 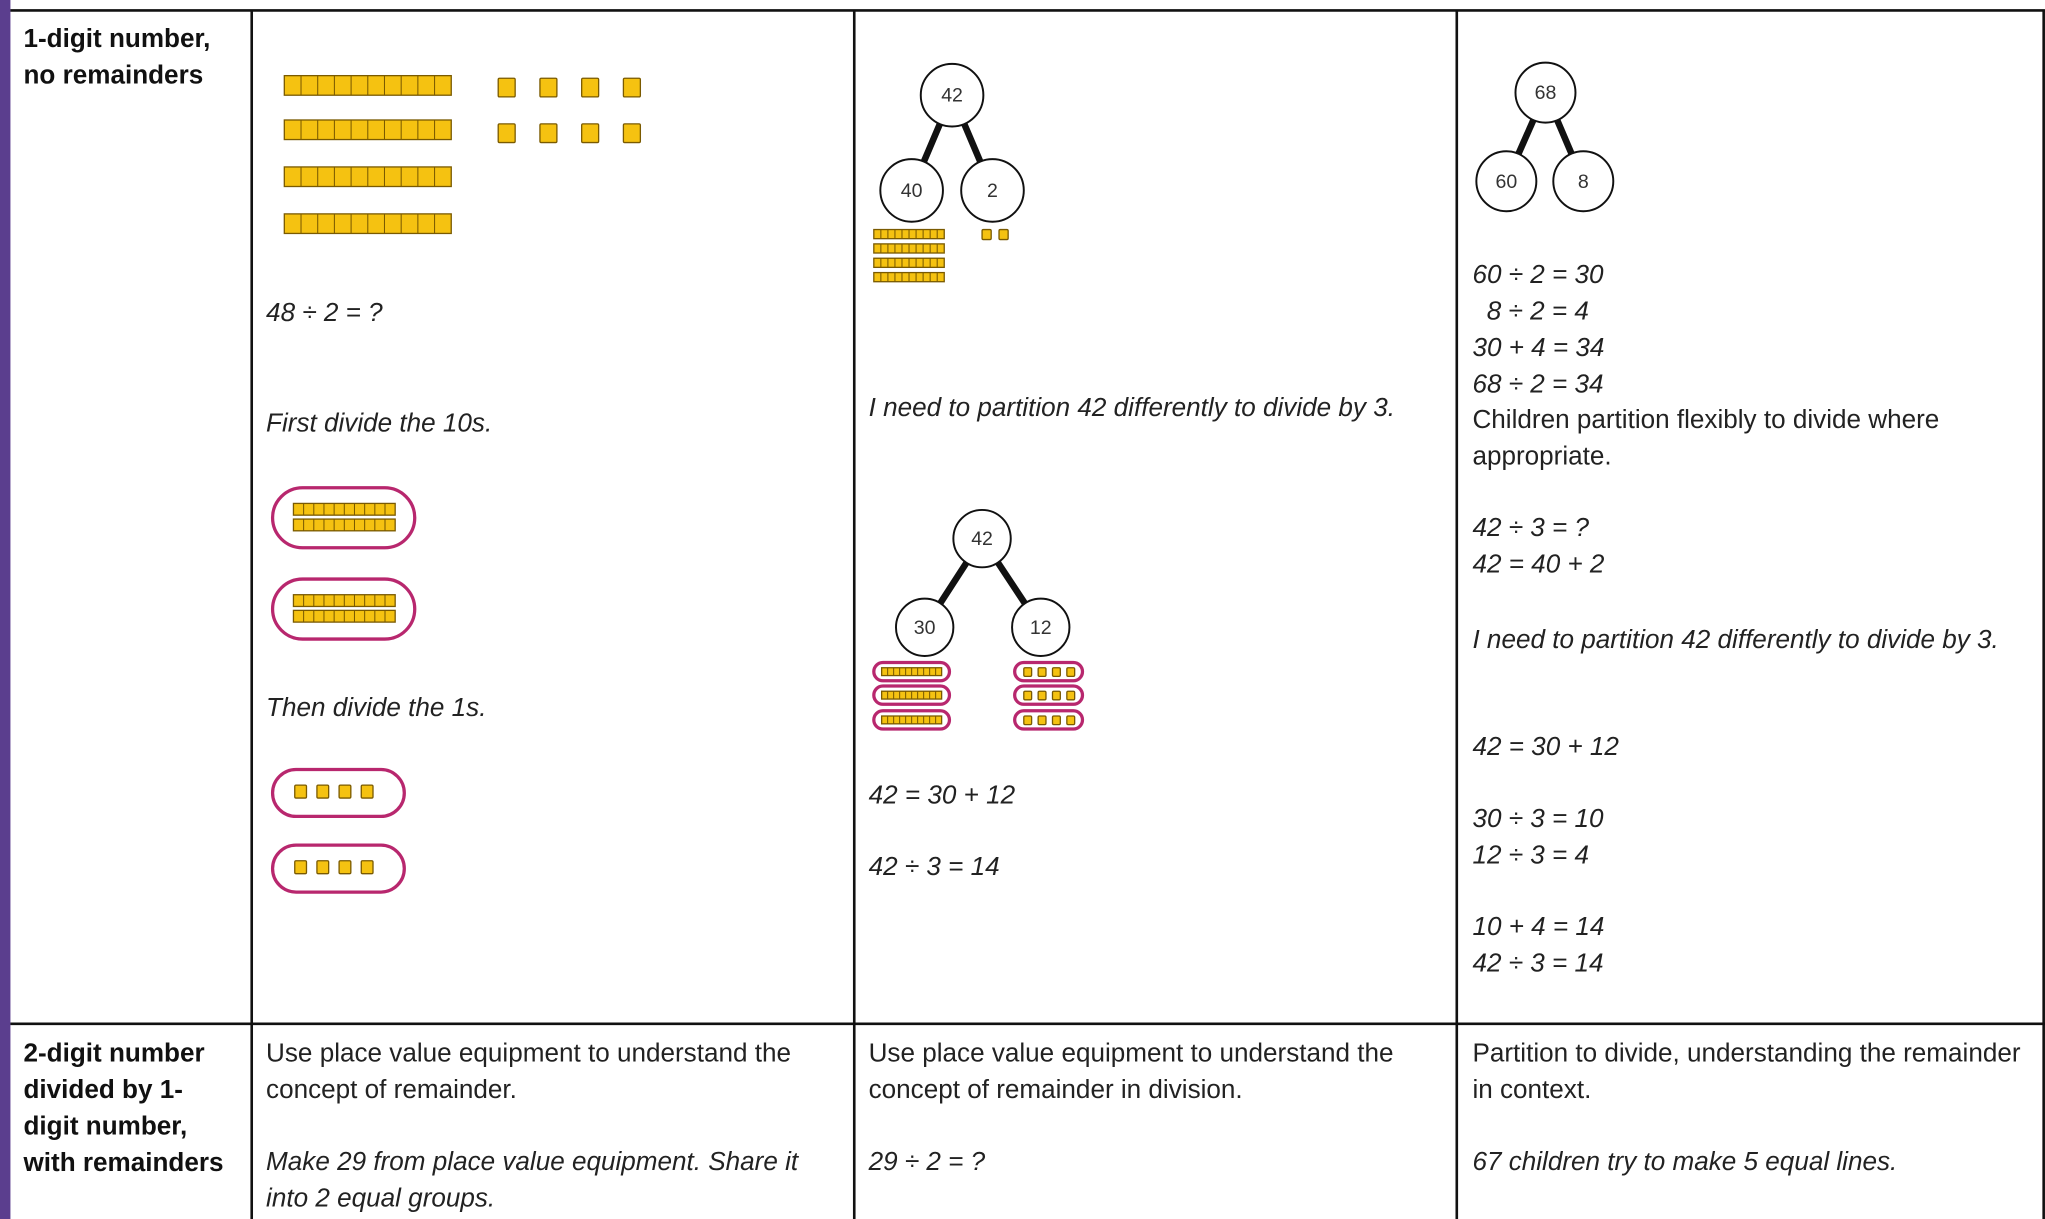 I want to click on part-whole-label: 40, so click(x=912, y=191).